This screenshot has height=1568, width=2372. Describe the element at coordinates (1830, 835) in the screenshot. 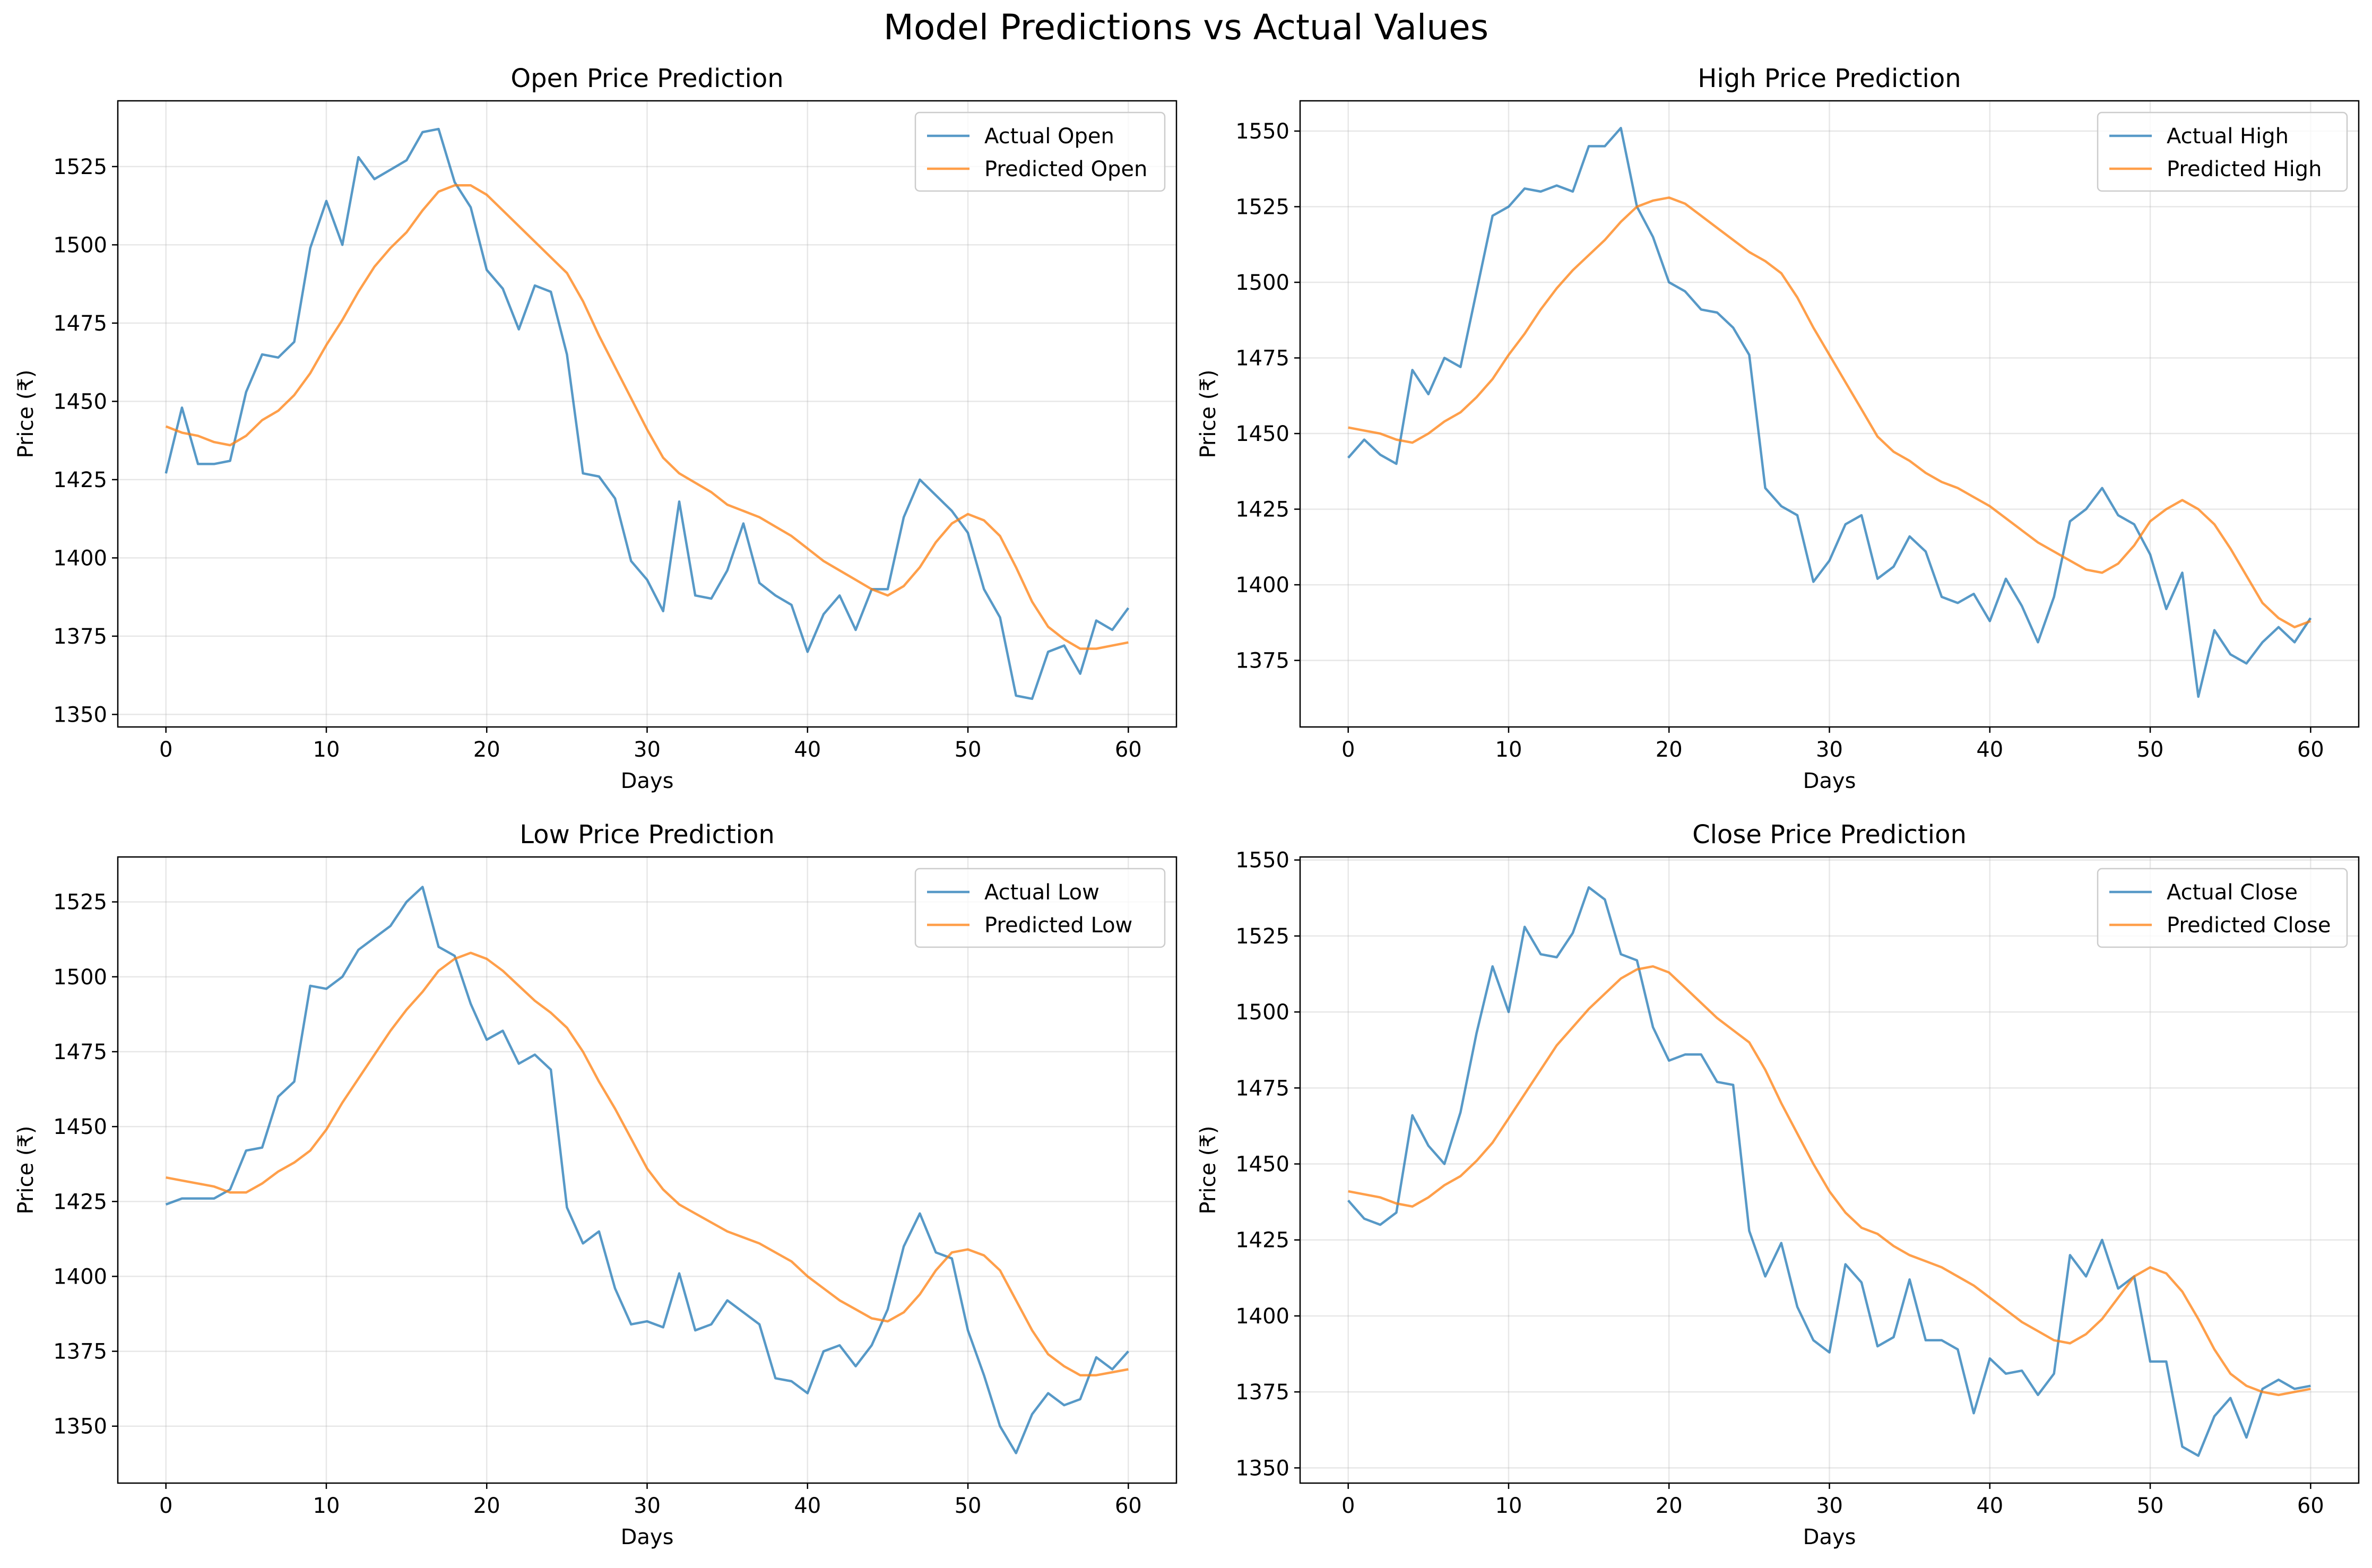

I see `chart-title: Close Price Prediction` at that location.